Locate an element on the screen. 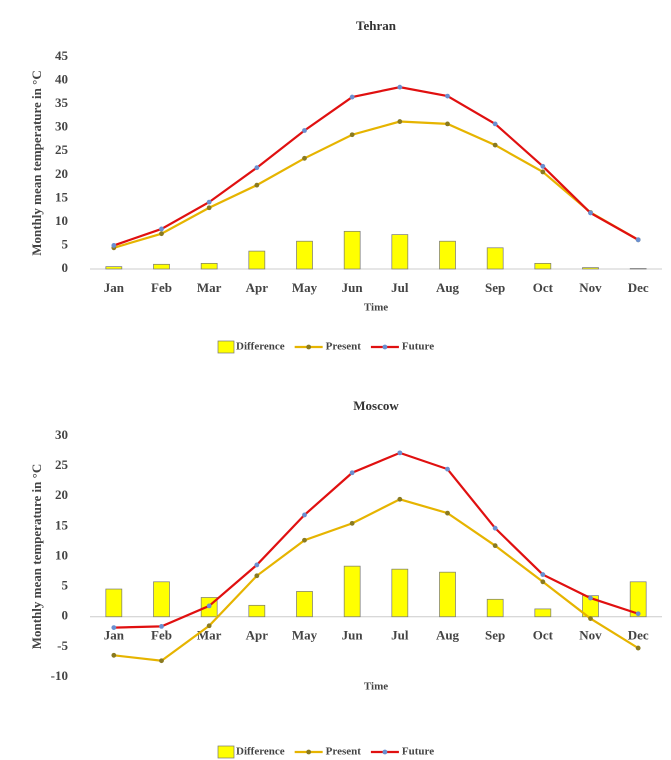 The height and width of the screenshot is (760, 671). y-tick-label: 10 is located at coordinates (61, 220).